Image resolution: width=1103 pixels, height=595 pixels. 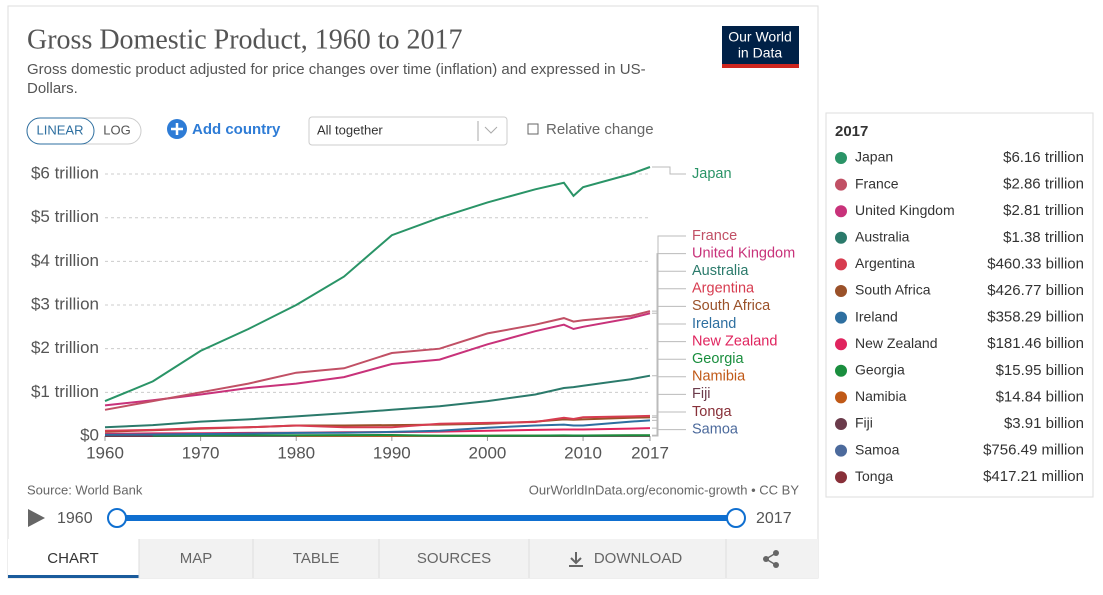 What do you see at coordinates (712, 174) in the screenshot?
I see `series-label: Japan` at bounding box center [712, 174].